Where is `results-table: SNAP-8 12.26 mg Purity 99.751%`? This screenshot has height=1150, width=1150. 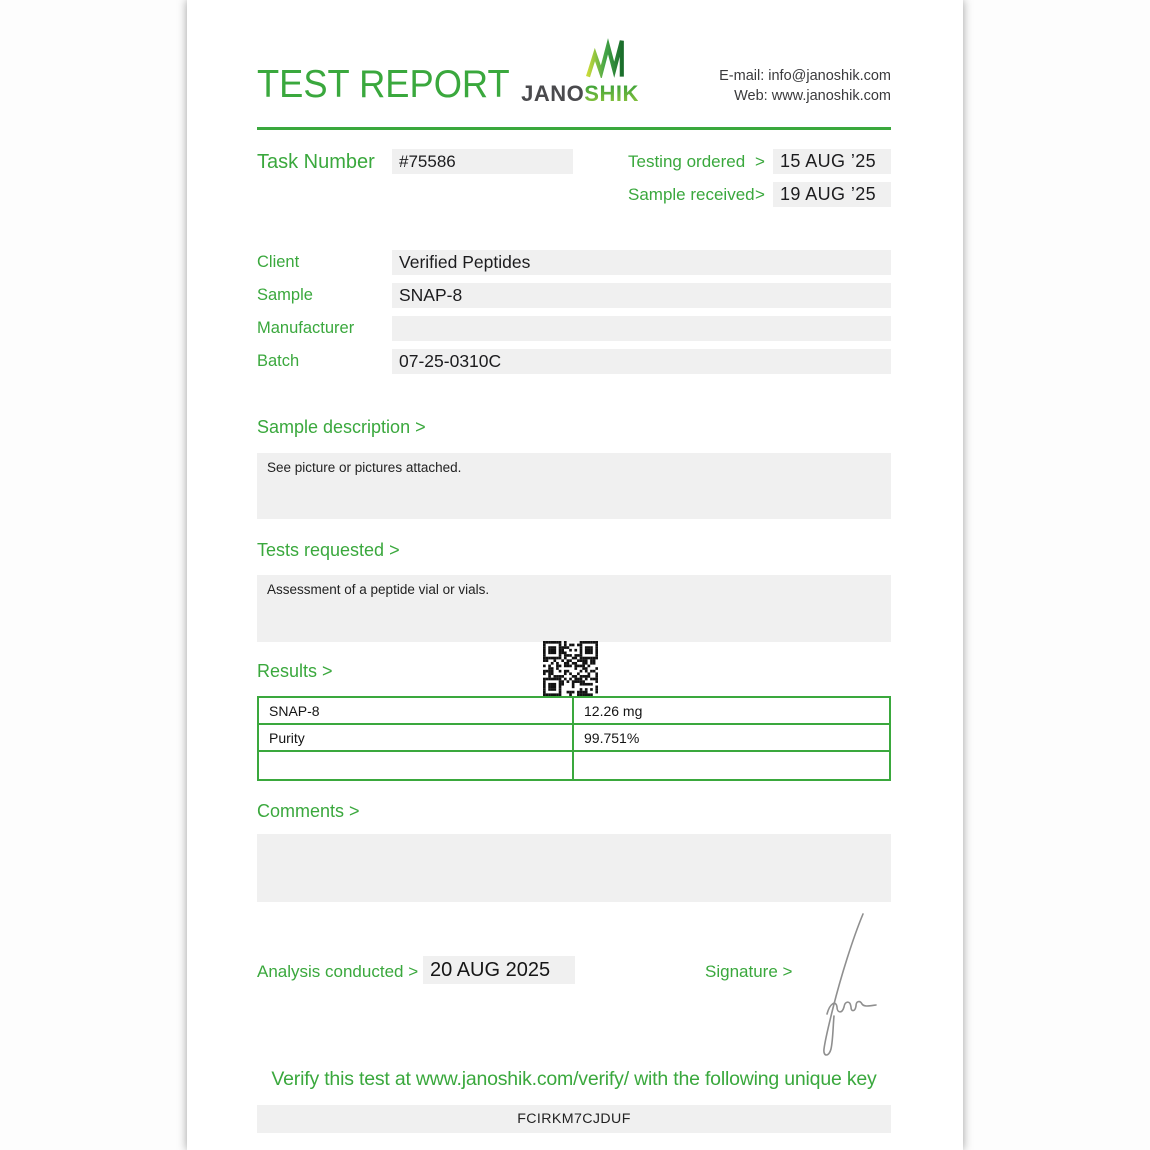
results-table: SNAP-8 12.26 mg Purity 99.751% is located at coordinates (574, 738).